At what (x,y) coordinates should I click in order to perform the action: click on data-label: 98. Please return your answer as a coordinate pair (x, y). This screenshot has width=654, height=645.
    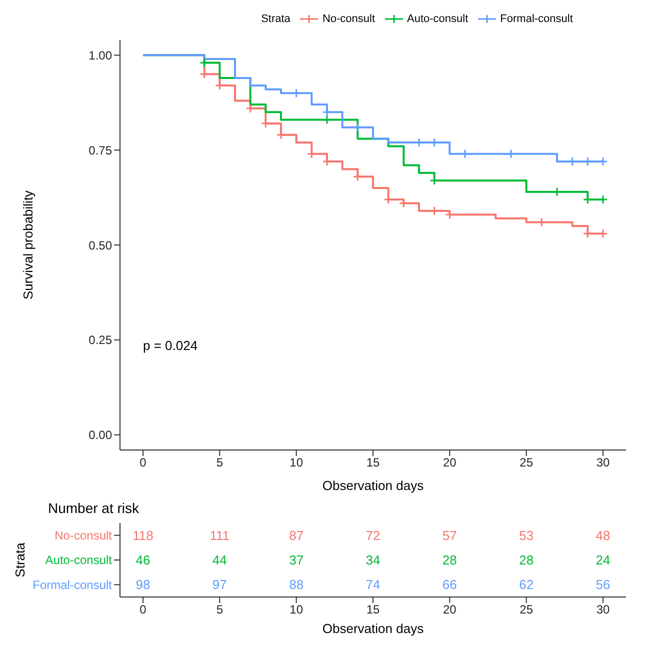
    Looking at the image, I should click on (143, 584).